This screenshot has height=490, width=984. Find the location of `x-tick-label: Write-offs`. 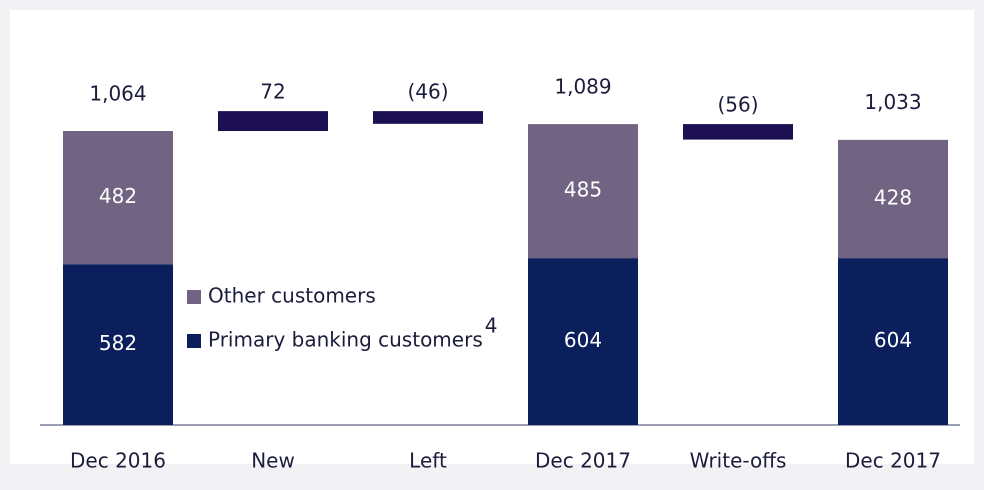

x-tick-label: Write-offs is located at coordinates (738, 461).